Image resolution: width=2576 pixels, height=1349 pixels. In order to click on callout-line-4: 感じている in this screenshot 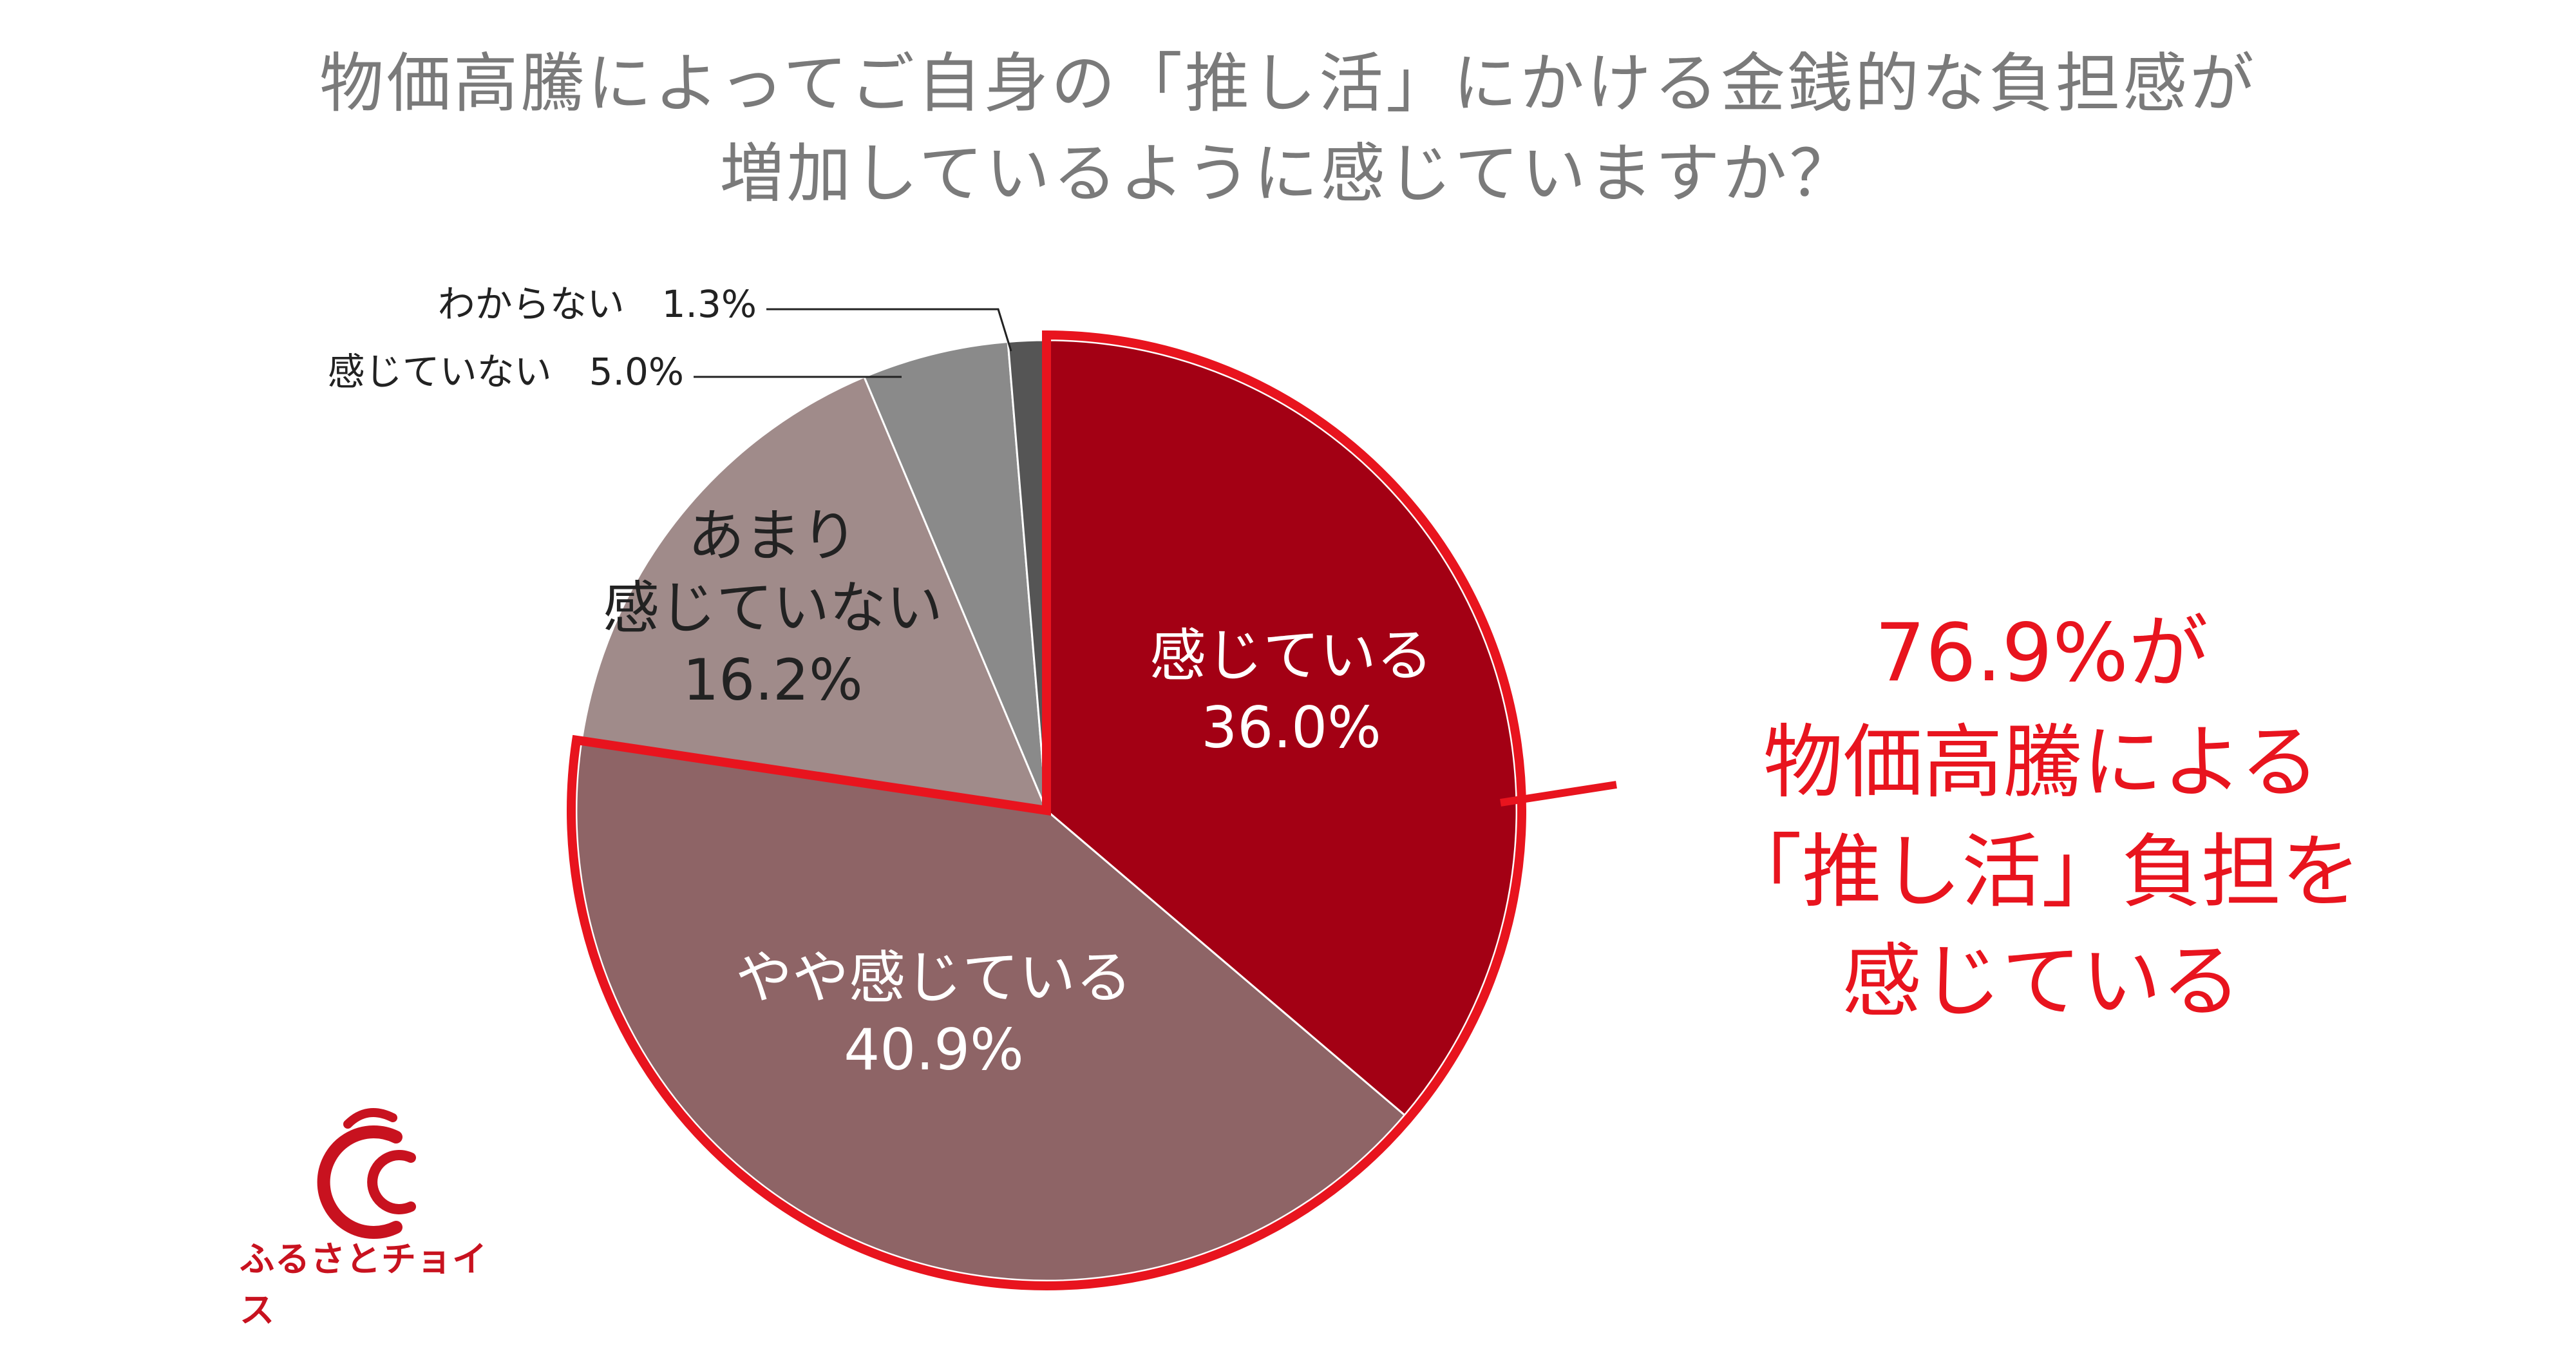, I will do `click(2041, 981)`.